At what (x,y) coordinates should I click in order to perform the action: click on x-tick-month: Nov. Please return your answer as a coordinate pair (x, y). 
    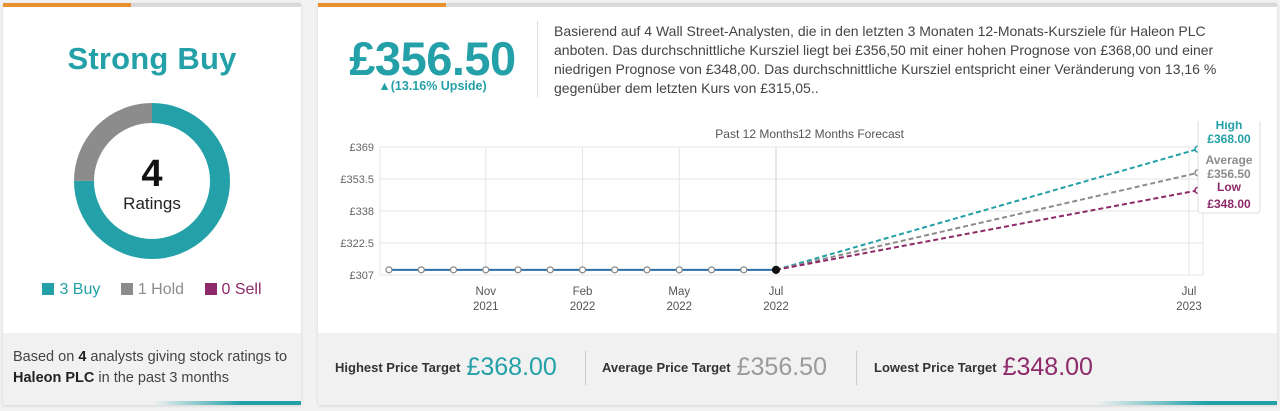
    Looking at the image, I should click on (486, 292).